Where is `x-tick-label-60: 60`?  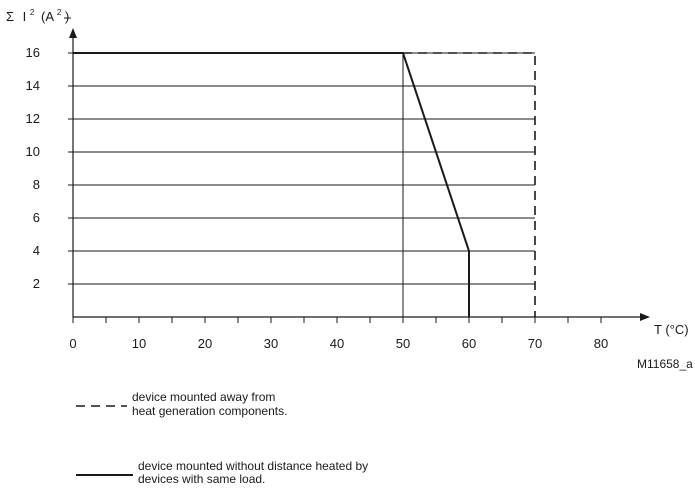
x-tick-label-60: 60 is located at coordinates (469, 343).